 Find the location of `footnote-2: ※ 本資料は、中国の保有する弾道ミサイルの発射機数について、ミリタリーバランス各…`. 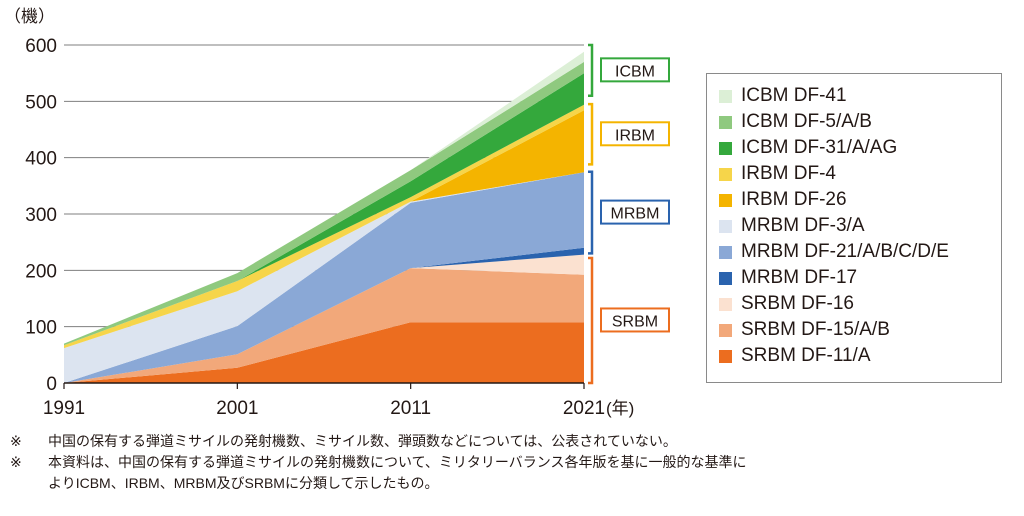

footnote-2: ※ 本資料は、中国の保有する弾道ミサイルの発射機数について、ミリタリーバランス各… is located at coordinates (378, 462).